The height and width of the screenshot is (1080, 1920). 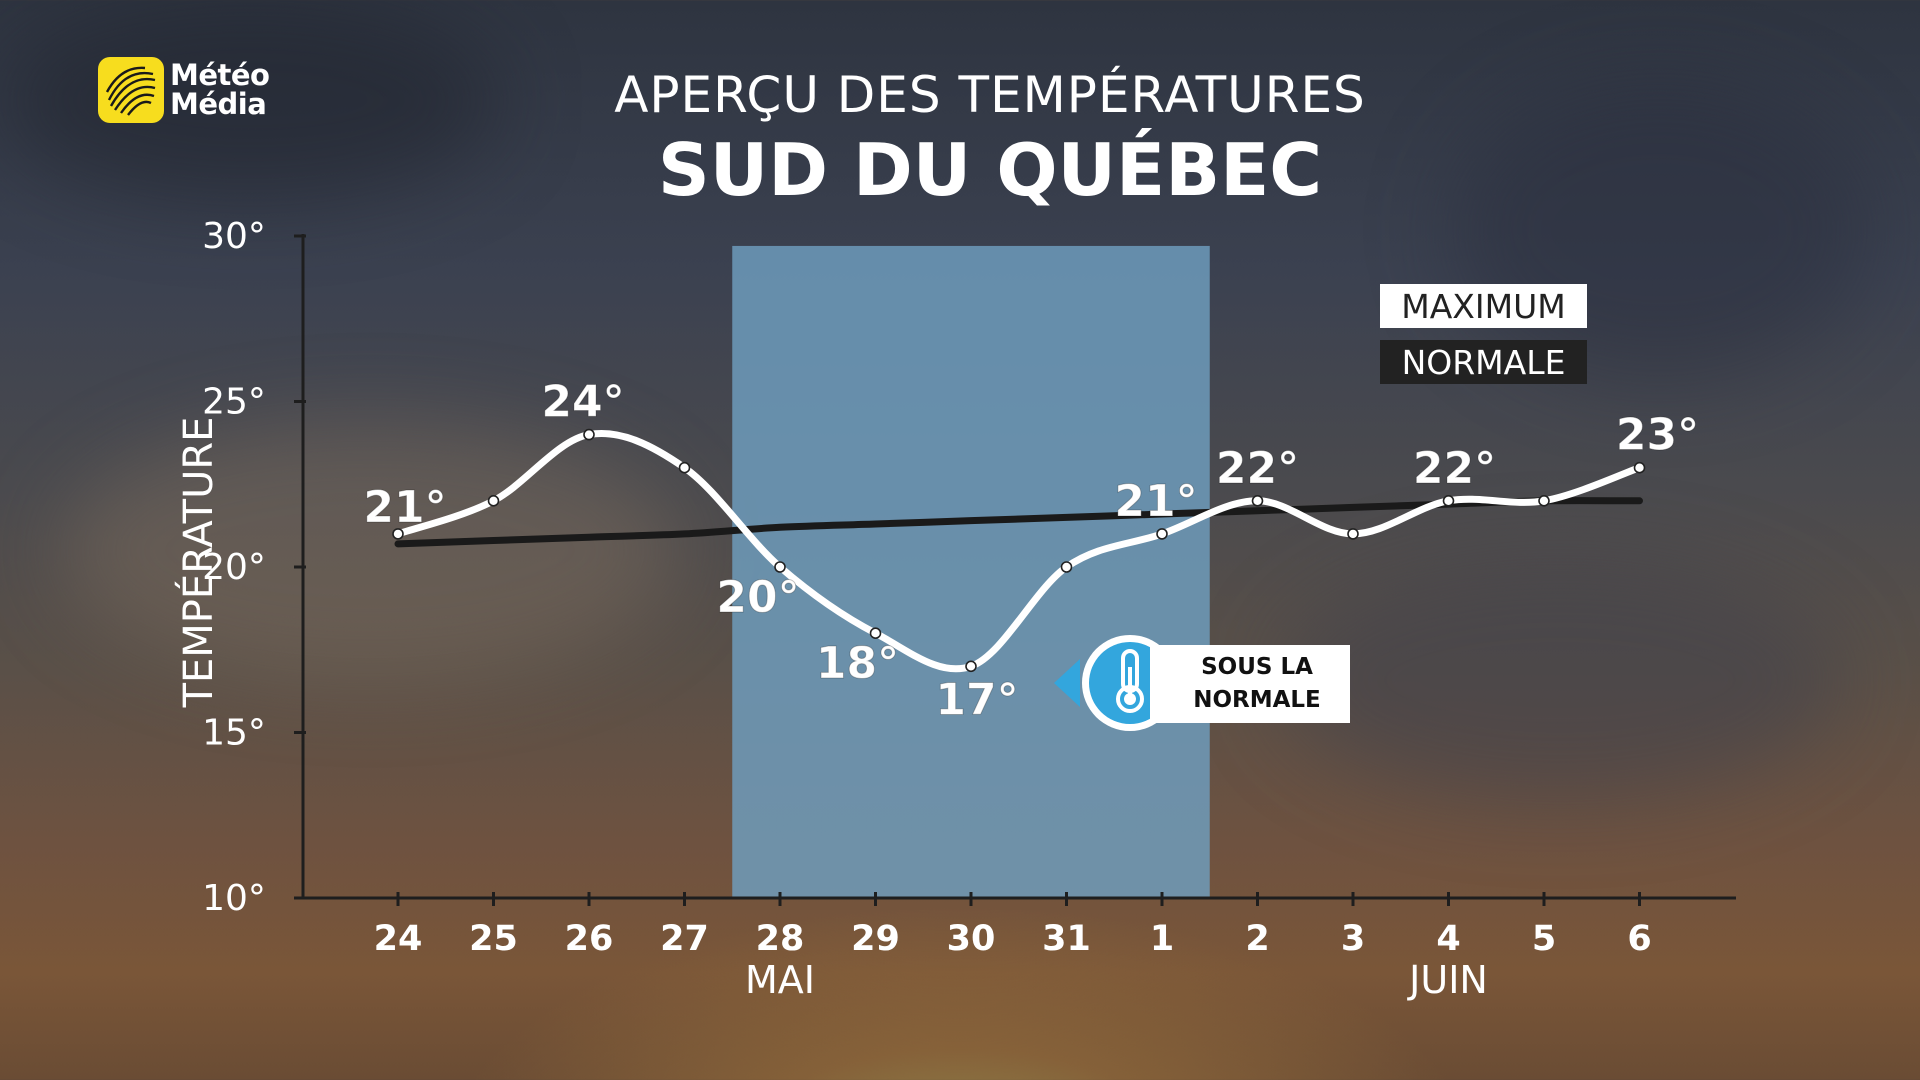 I want to click on x-tick-label: 2, so click(x=1257, y=939).